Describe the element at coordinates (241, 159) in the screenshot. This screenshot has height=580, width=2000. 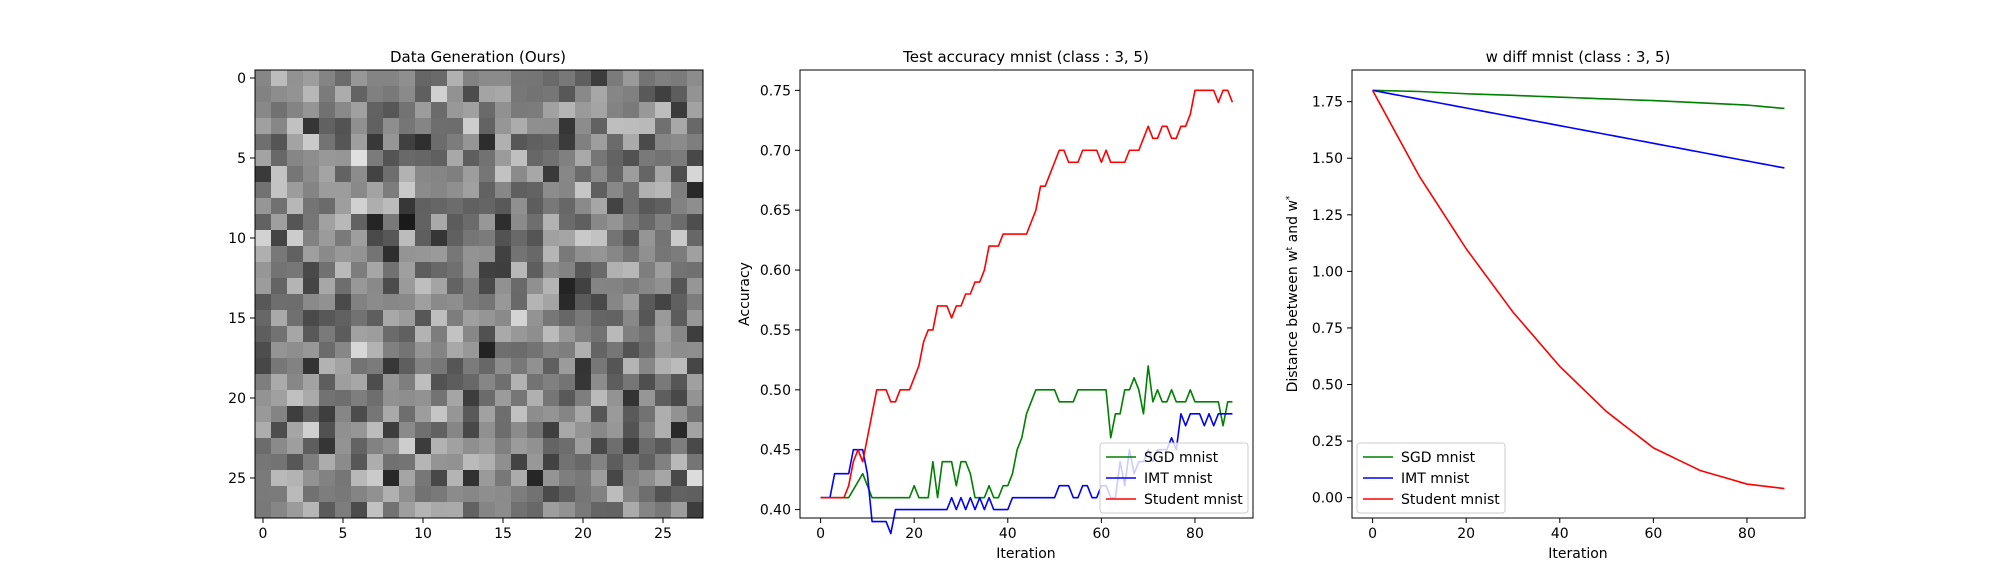
I see `heatmap-ytick-label: 5` at that location.